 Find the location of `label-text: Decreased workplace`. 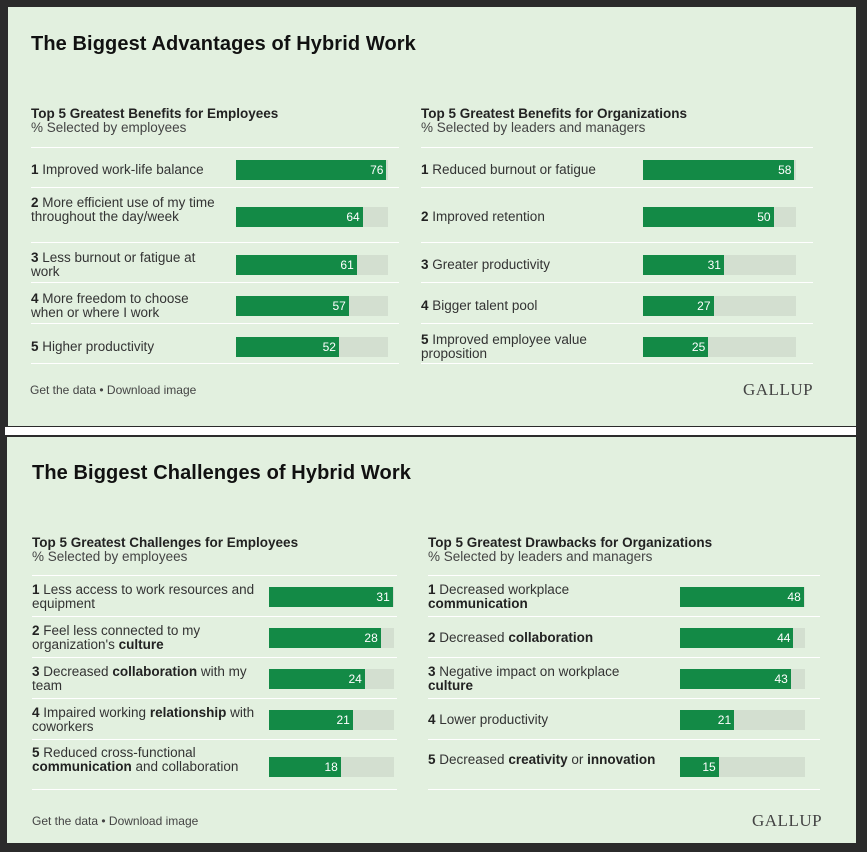

label-text: Decreased workplace is located at coordinates (504, 589).